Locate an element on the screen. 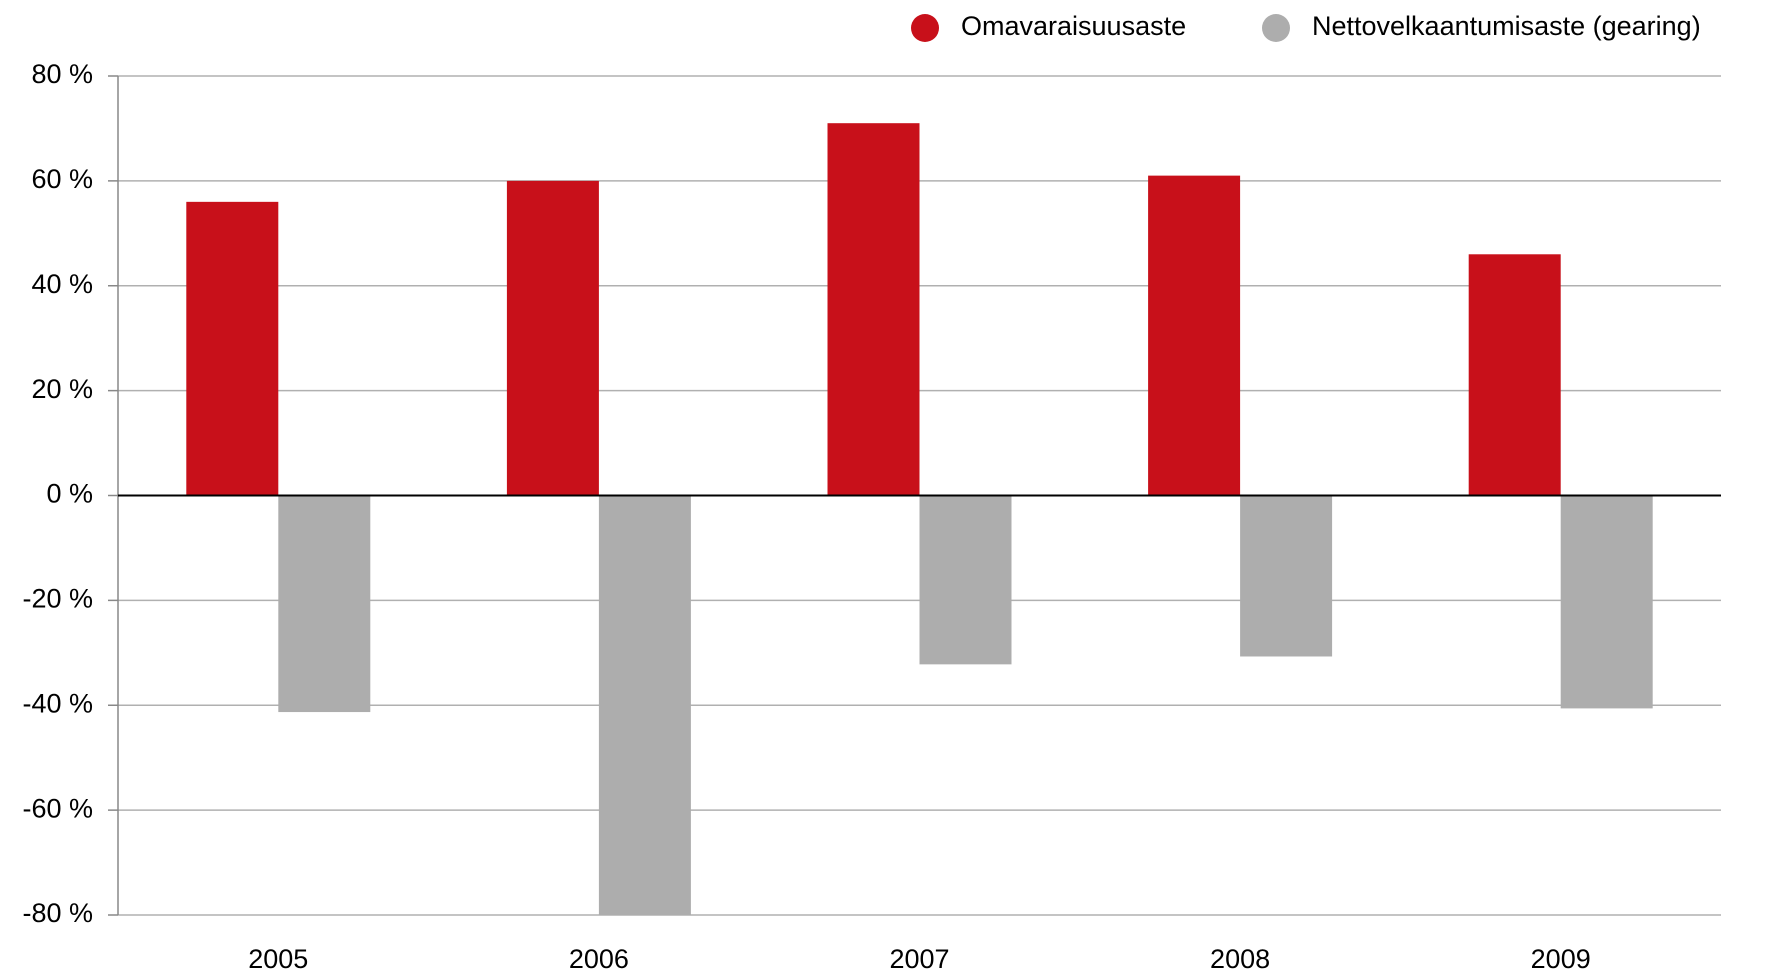 The height and width of the screenshot is (975, 1777). y-tick-label: 20 % is located at coordinates (62, 389).